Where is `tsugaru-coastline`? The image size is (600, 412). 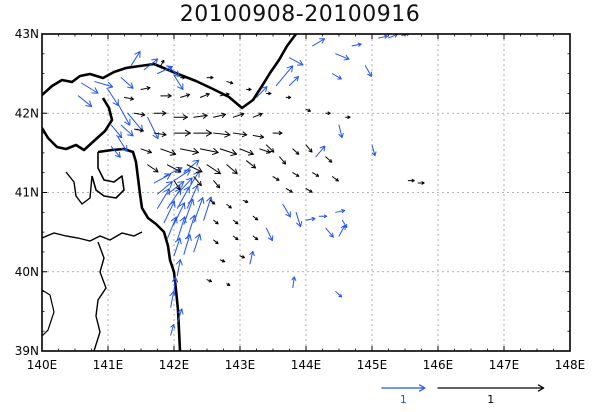
tsugaru-coastline is located at coordinates (79, 188).